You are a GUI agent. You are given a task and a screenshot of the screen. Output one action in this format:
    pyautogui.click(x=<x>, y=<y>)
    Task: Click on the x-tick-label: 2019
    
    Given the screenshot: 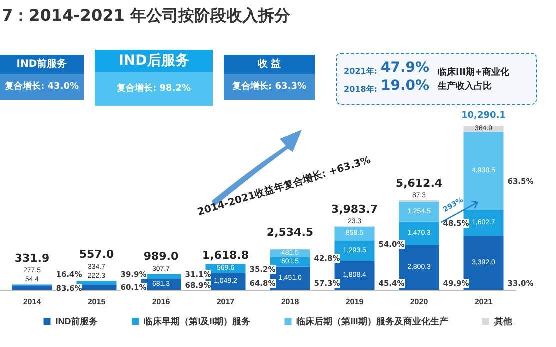 What is the action you would take?
    pyautogui.click(x=355, y=302)
    